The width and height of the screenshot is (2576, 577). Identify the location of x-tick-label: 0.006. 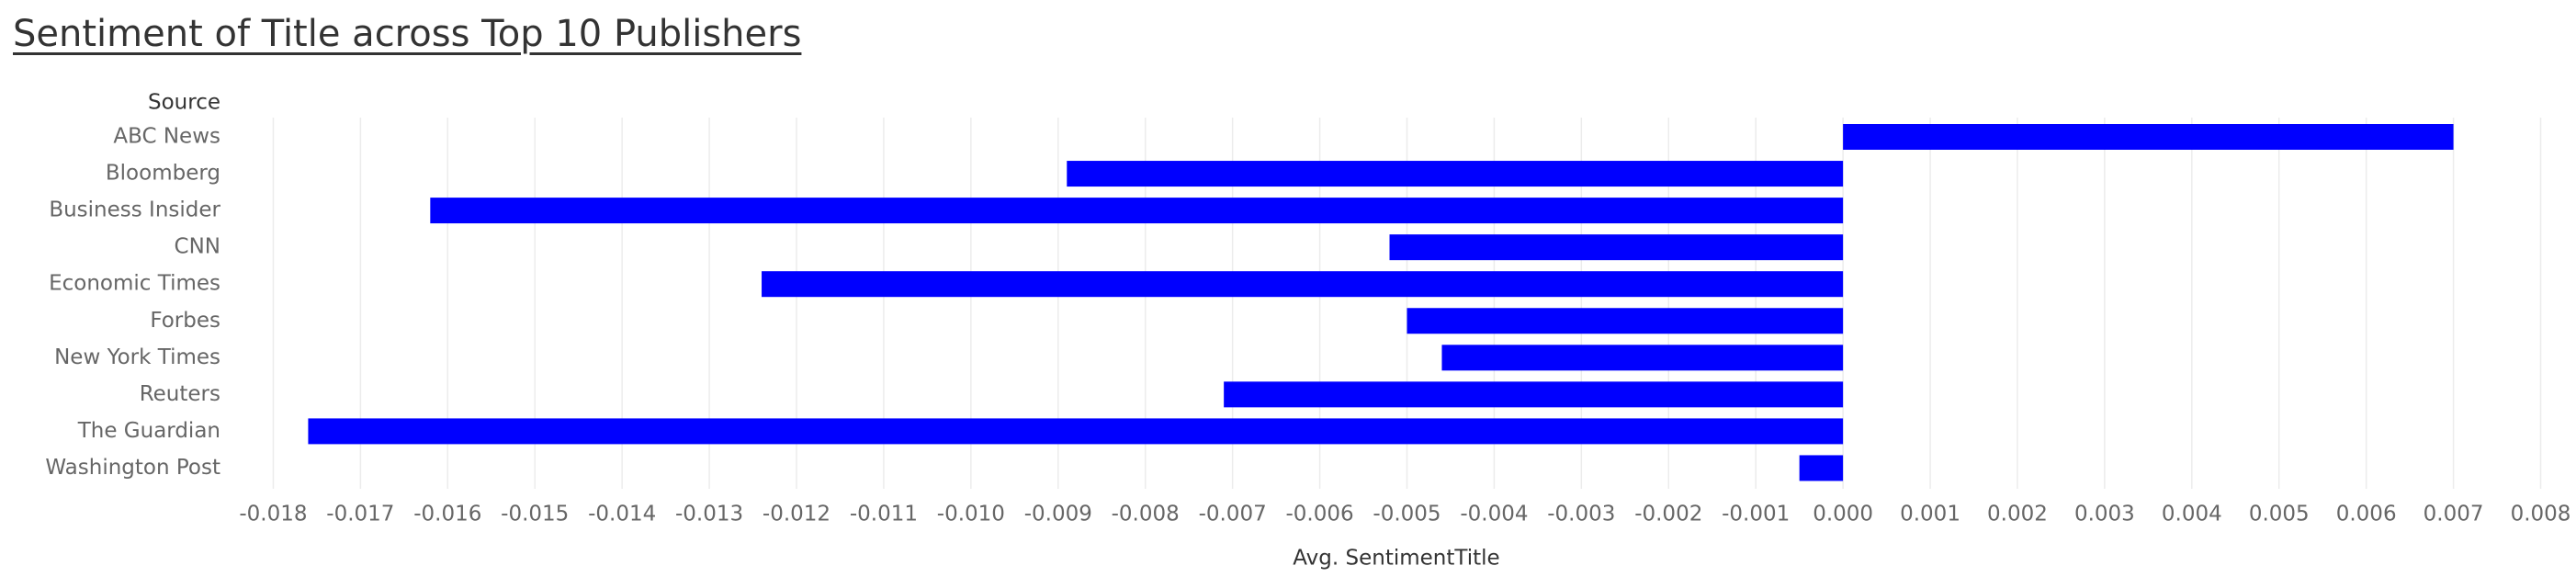
(2366, 514).